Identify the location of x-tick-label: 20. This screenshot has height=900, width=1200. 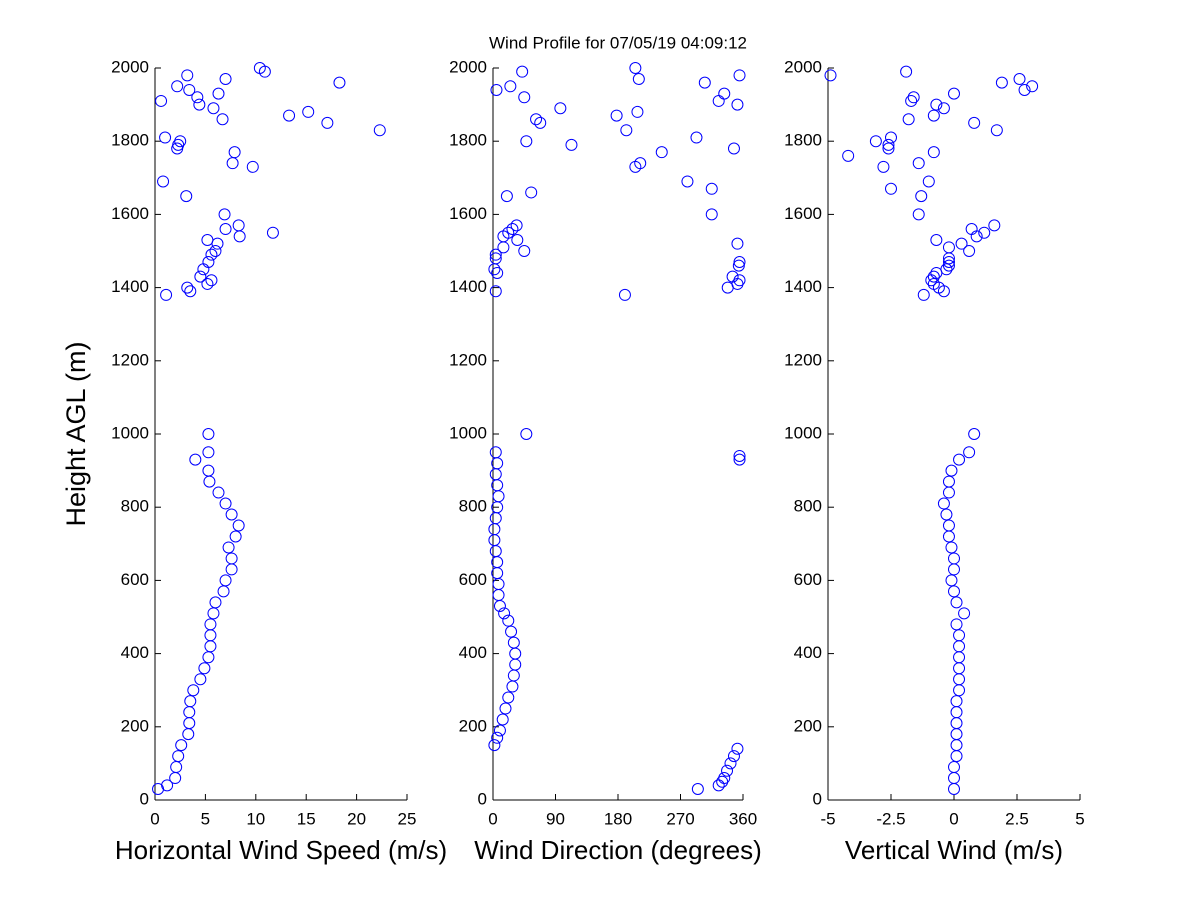
(356, 818).